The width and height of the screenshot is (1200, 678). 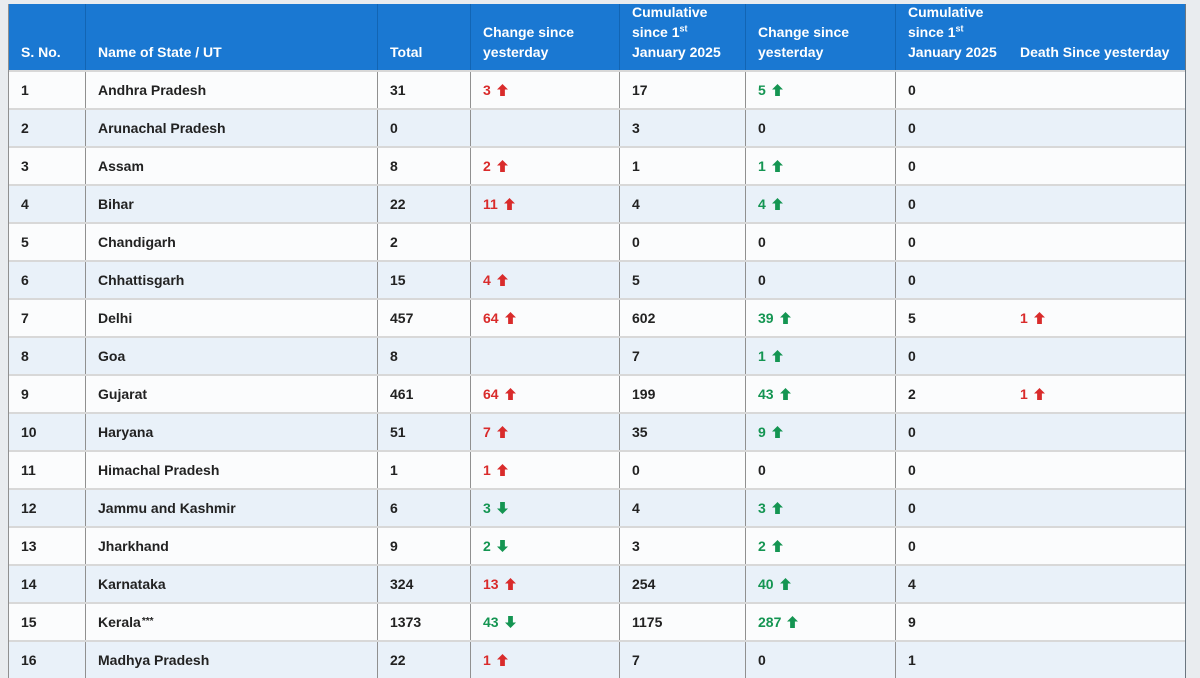 What do you see at coordinates (683, 622) in the screenshot?
I see `cell-cumulative-1: 1175` at bounding box center [683, 622].